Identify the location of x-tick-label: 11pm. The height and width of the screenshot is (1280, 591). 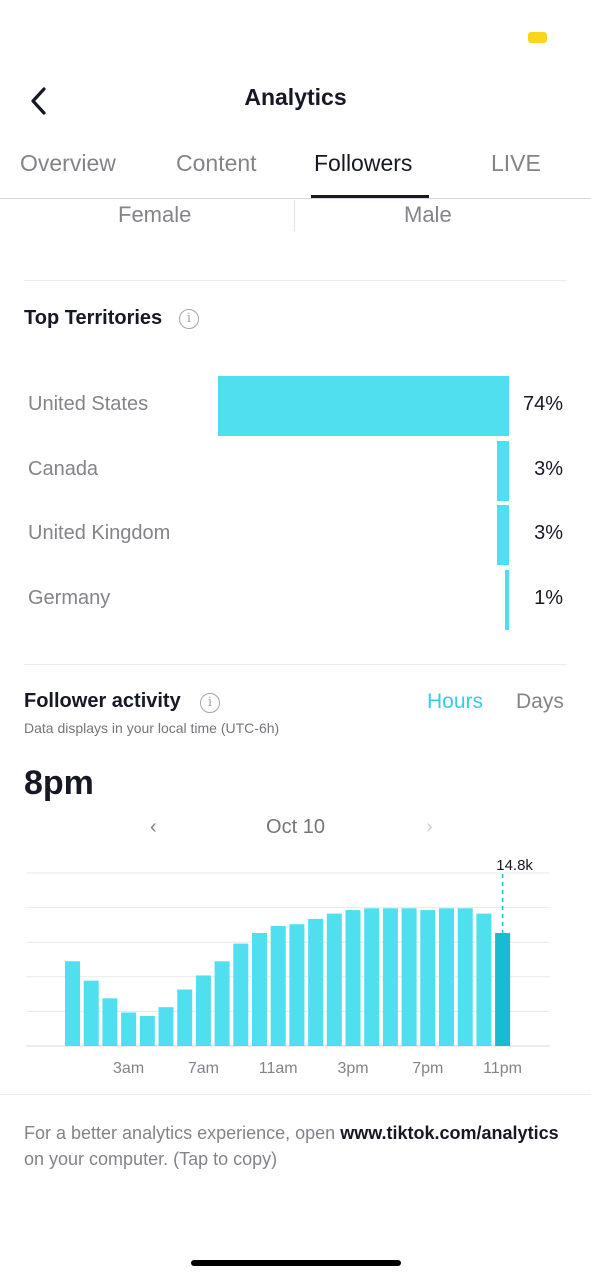
(502, 1068).